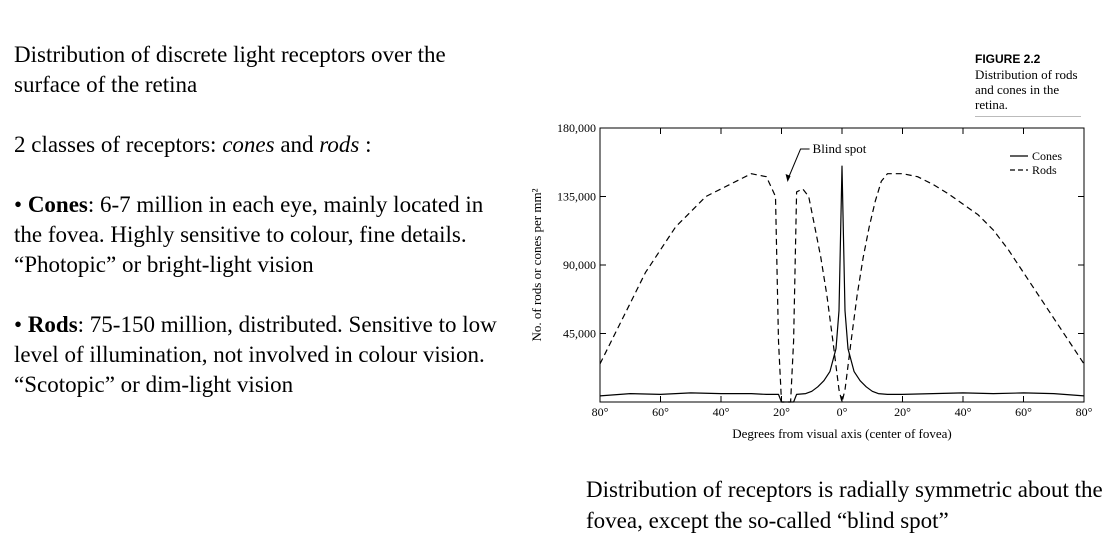 This screenshot has height=536, width=1114. What do you see at coordinates (1047, 156) in the screenshot?
I see `legend-label-cones: Cones` at bounding box center [1047, 156].